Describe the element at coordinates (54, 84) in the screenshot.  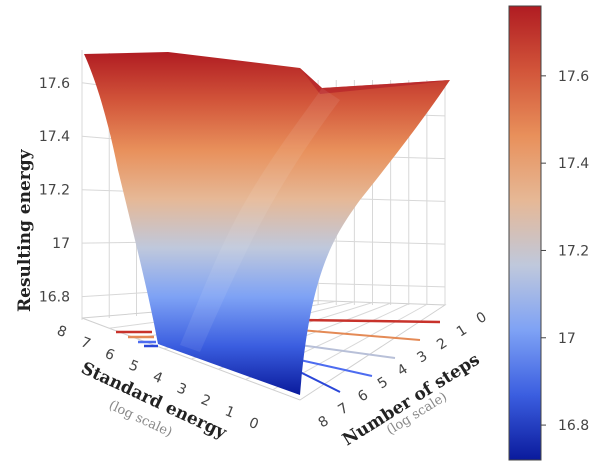
I see `z-tick-label: 17.6` at that location.